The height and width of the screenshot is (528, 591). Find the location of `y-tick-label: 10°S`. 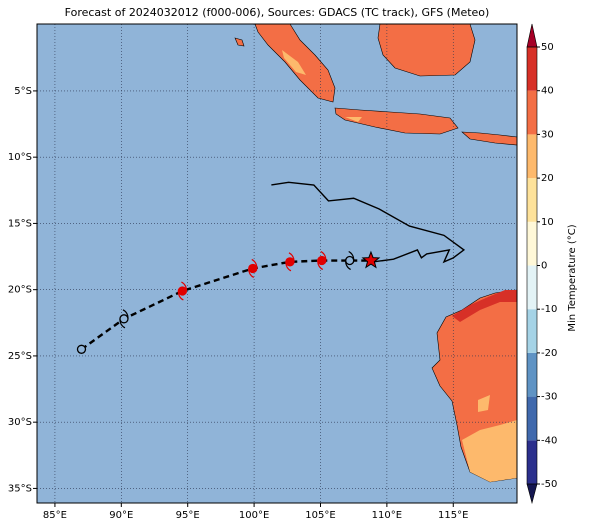

y-tick-label: 10°S is located at coordinates (20, 157).